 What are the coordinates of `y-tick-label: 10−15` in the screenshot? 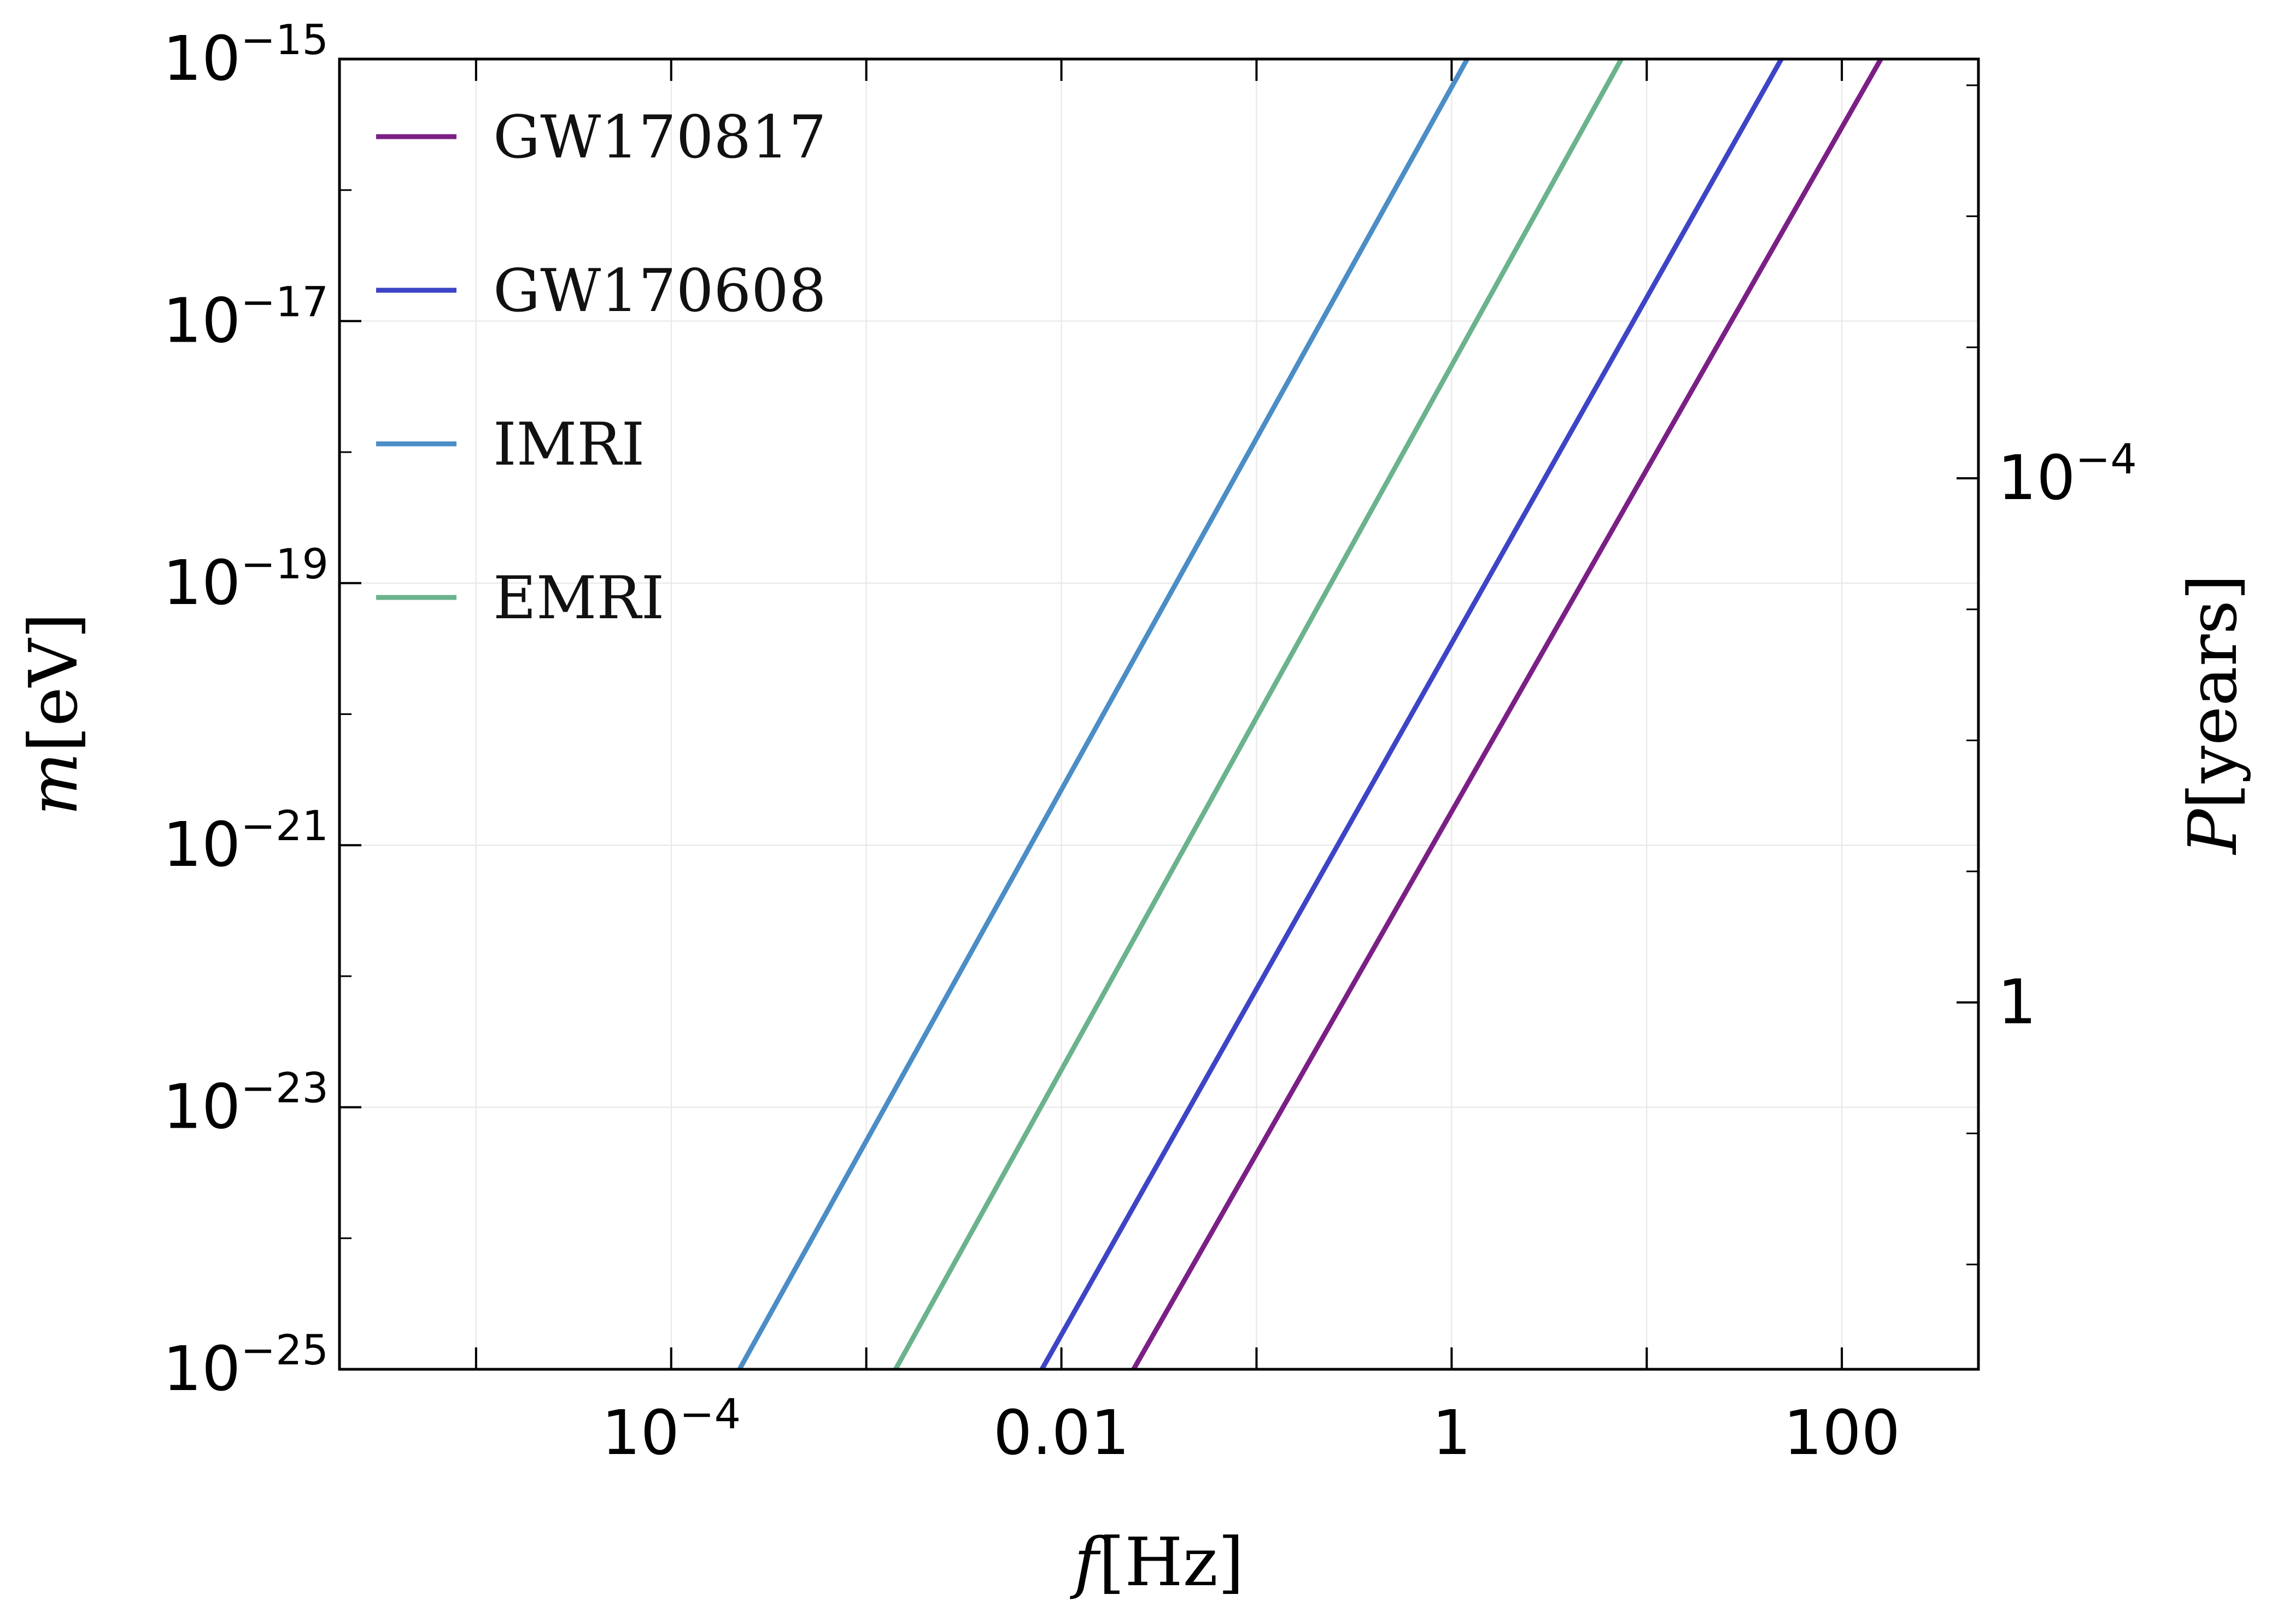 It's located at (246, 55).